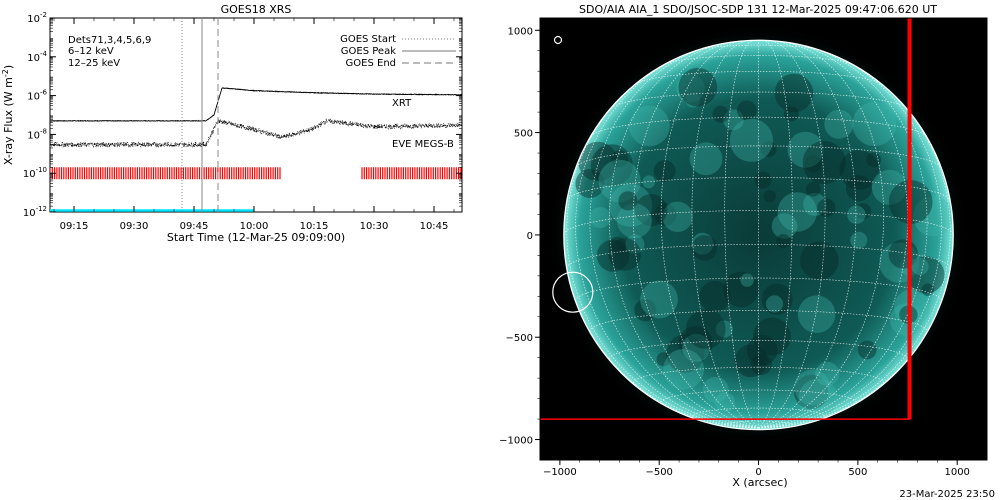 This screenshot has height=500, width=1000. What do you see at coordinates (37, 96) in the screenshot?
I see `y-tick-label: 10⁻⁶` at bounding box center [37, 96].